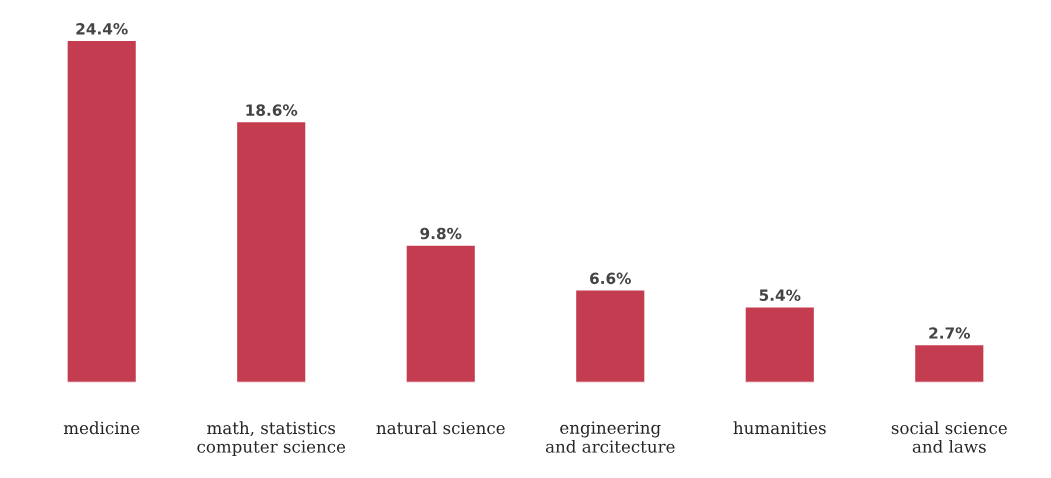 This screenshot has height=478, width=1051. What do you see at coordinates (271, 439) in the screenshot?
I see `x-tick-label: math, statistics computer science` at bounding box center [271, 439].